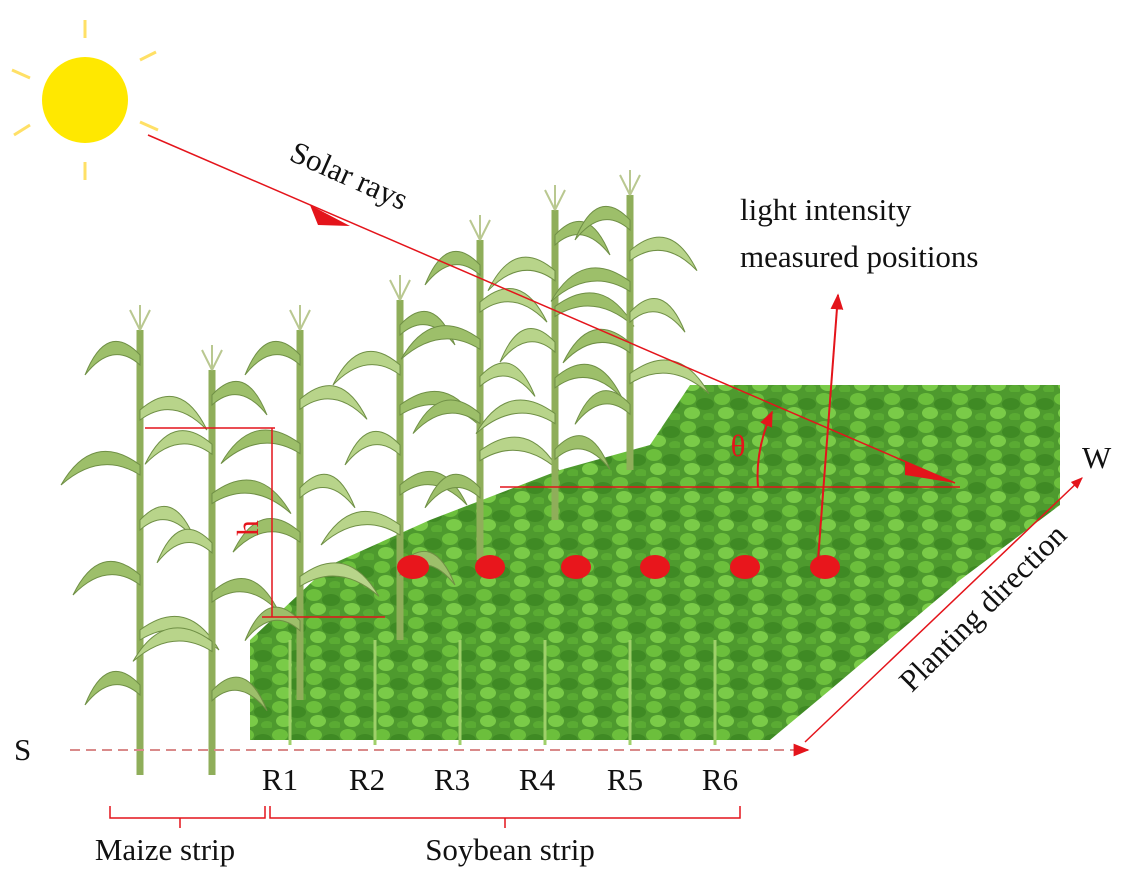 The image size is (1134, 885). I want to click on row-label: R1, so click(280, 779).